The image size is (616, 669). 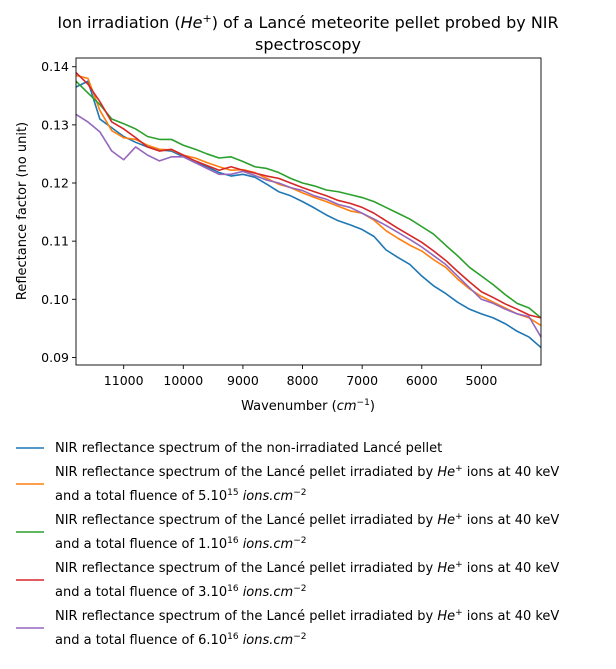 What do you see at coordinates (183, 380) in the screenshot?
I see `x-tick-label-10000: 10000` at bounding box center [183, 380].